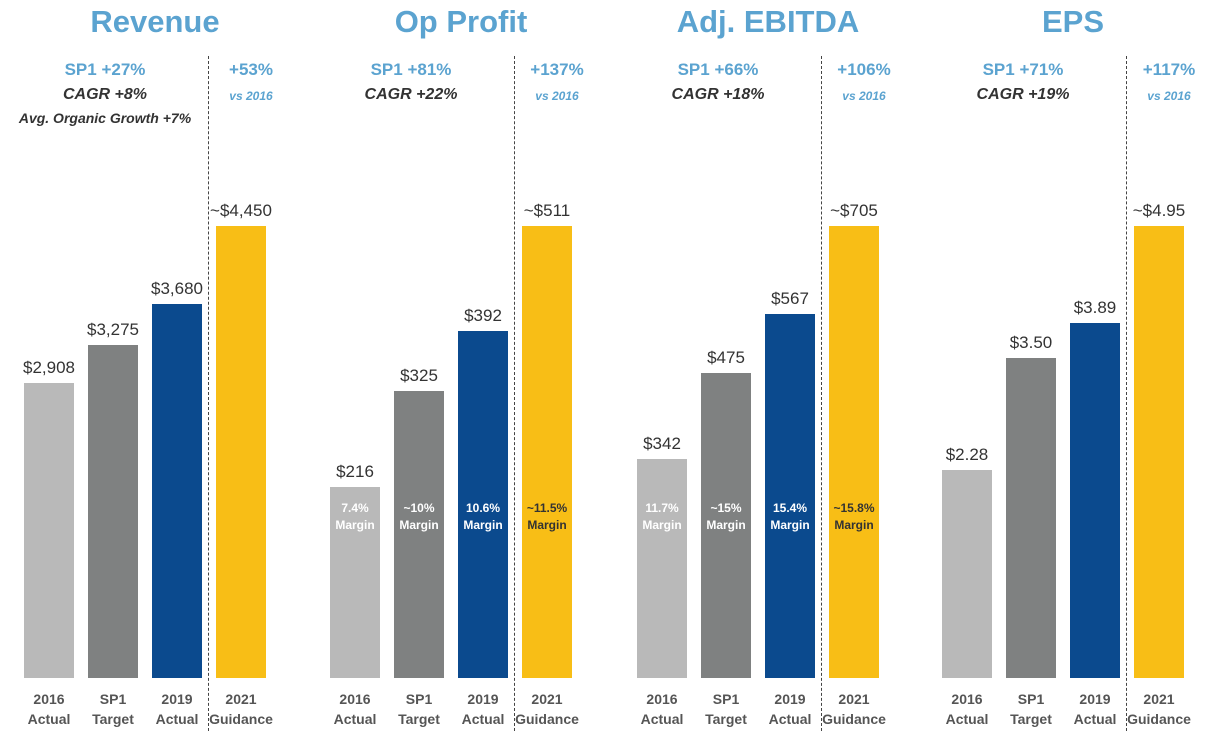  I want to click on organic-note: Avg. Organic Growth +7%, so click(105, 118).